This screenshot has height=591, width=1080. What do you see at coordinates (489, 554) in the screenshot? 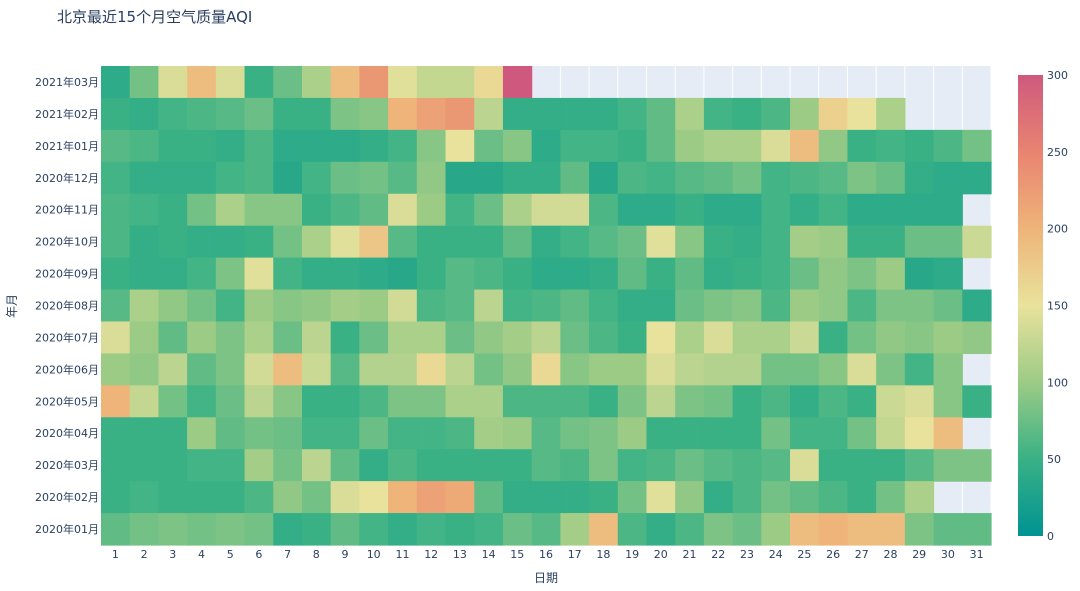
I see `x-tick-label: 14` at bounding box center [489, 554].